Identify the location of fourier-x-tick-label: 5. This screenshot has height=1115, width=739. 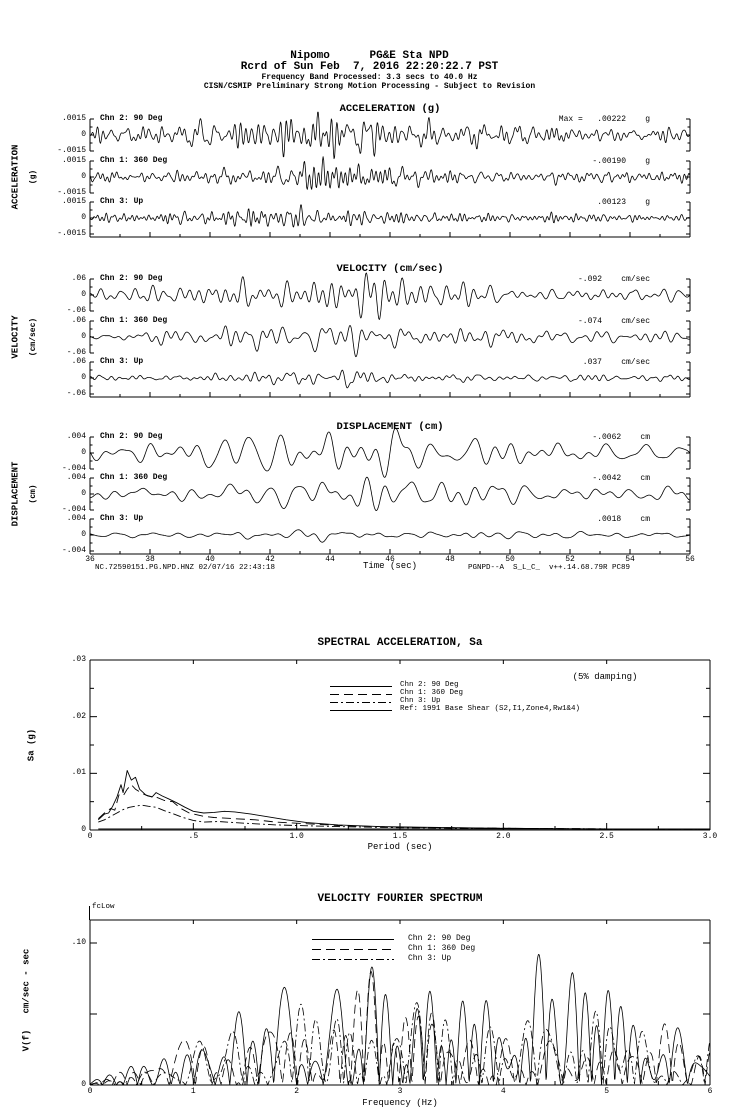
(607, 1091).